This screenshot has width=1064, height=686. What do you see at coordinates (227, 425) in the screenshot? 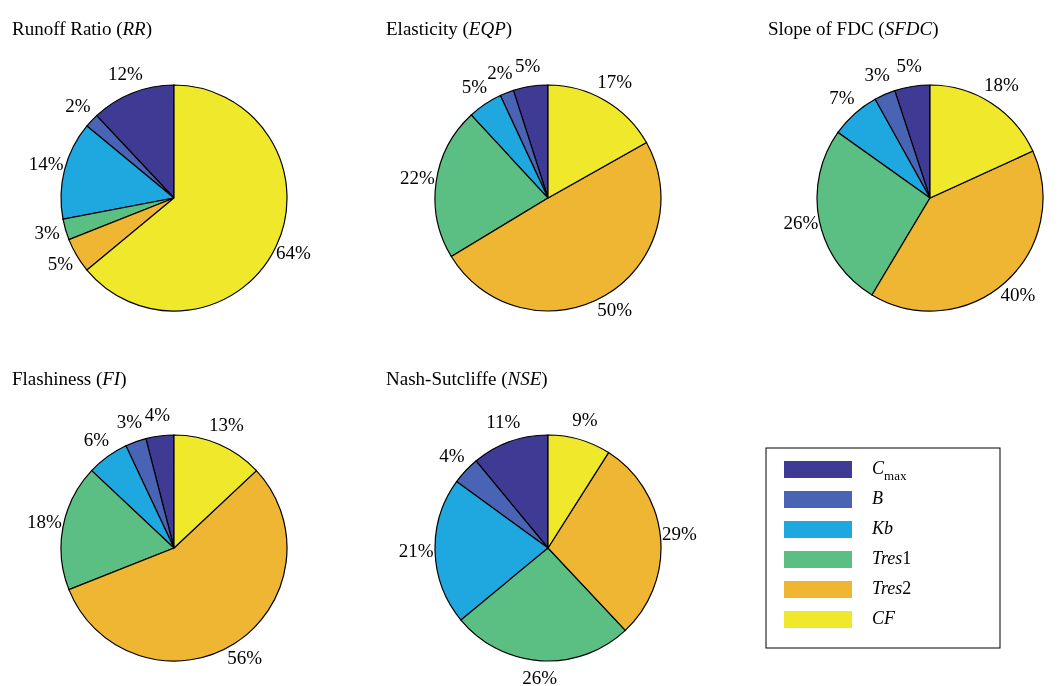
I see `data-label: 13%` at bounding box center [227, 425].